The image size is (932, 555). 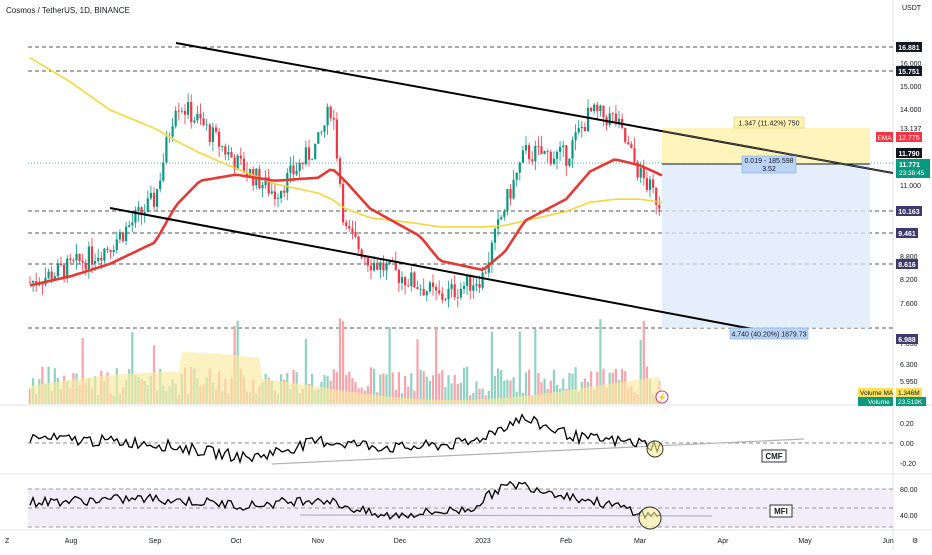 What do you see at coordinates (768, 335) in the screenshot?
I see `stop-label: 4.740 (40.20%) 1879.73` at bounding box center [768, 335].